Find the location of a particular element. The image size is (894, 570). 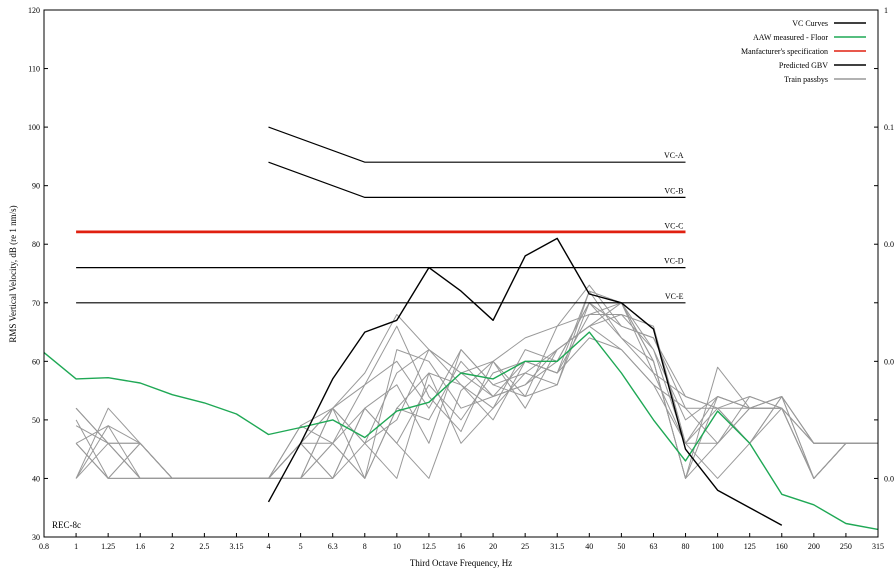

x-tick-label: 1.6 is located at coordinates (140, 546).